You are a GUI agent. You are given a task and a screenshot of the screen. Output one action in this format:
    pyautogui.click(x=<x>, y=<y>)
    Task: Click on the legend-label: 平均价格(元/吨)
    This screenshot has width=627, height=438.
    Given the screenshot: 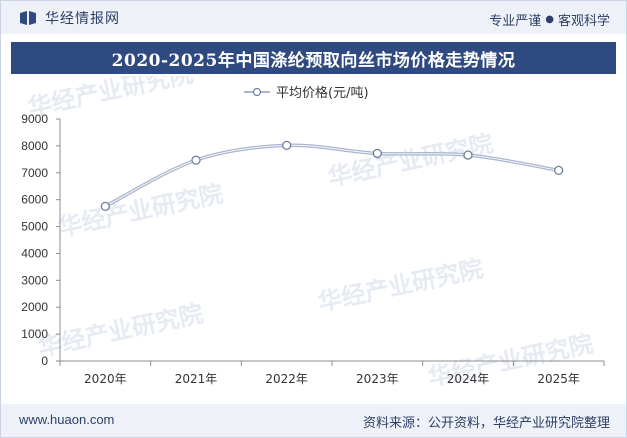 What is the action you would take?
    pyautogui.click(x=322, y=93)
    